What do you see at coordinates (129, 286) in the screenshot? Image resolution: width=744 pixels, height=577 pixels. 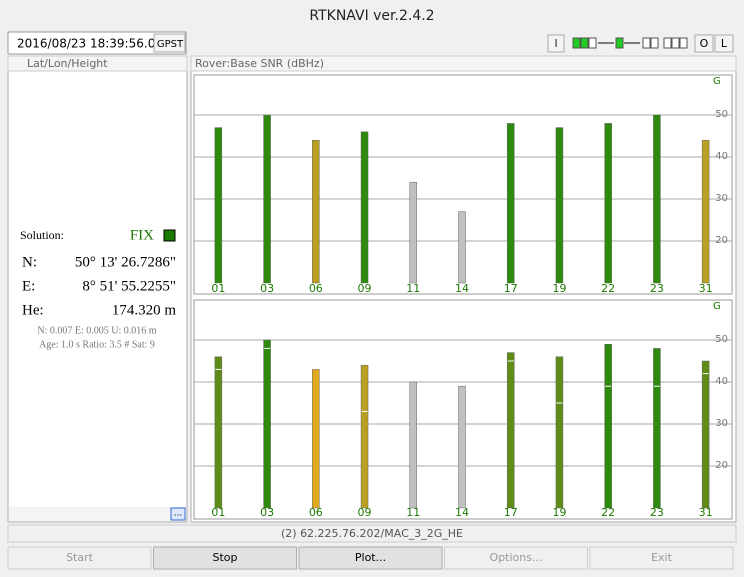 I see `row-value: 8° 51' 55.2255"` at bounding box center [129, 286].